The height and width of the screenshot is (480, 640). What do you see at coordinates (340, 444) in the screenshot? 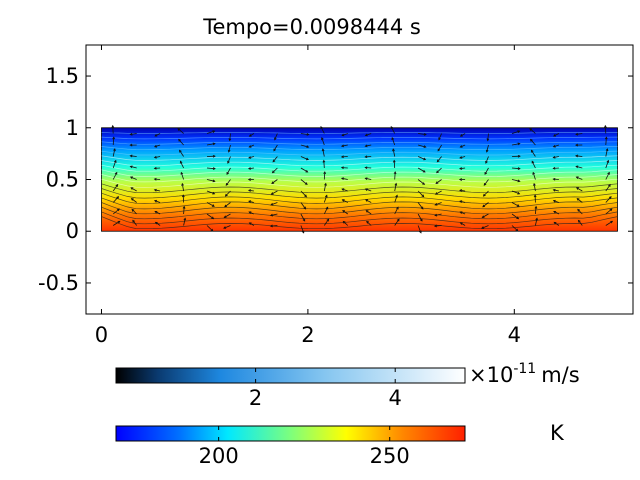
I see `temperature-colorbar: 200 250 K` at bounding box center [340, 444].